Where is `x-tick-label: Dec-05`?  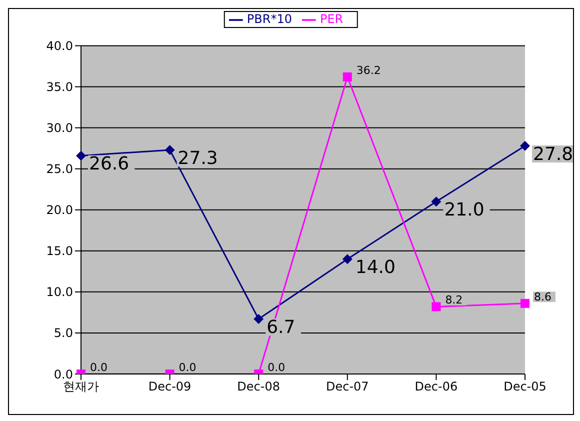
x-tick-label: Dec-05 is located at coordinates (525, 387).